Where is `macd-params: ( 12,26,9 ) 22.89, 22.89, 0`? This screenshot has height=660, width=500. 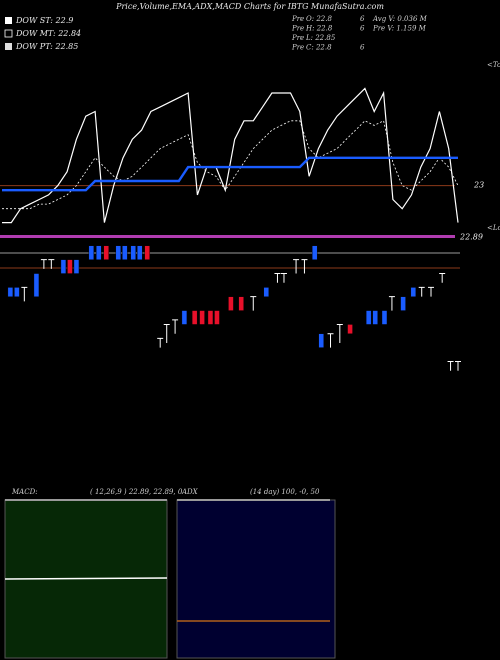 macd-params: ( 12,26,9 ) 22.89, 22.89, 0 is located at coordinates (136, 492).